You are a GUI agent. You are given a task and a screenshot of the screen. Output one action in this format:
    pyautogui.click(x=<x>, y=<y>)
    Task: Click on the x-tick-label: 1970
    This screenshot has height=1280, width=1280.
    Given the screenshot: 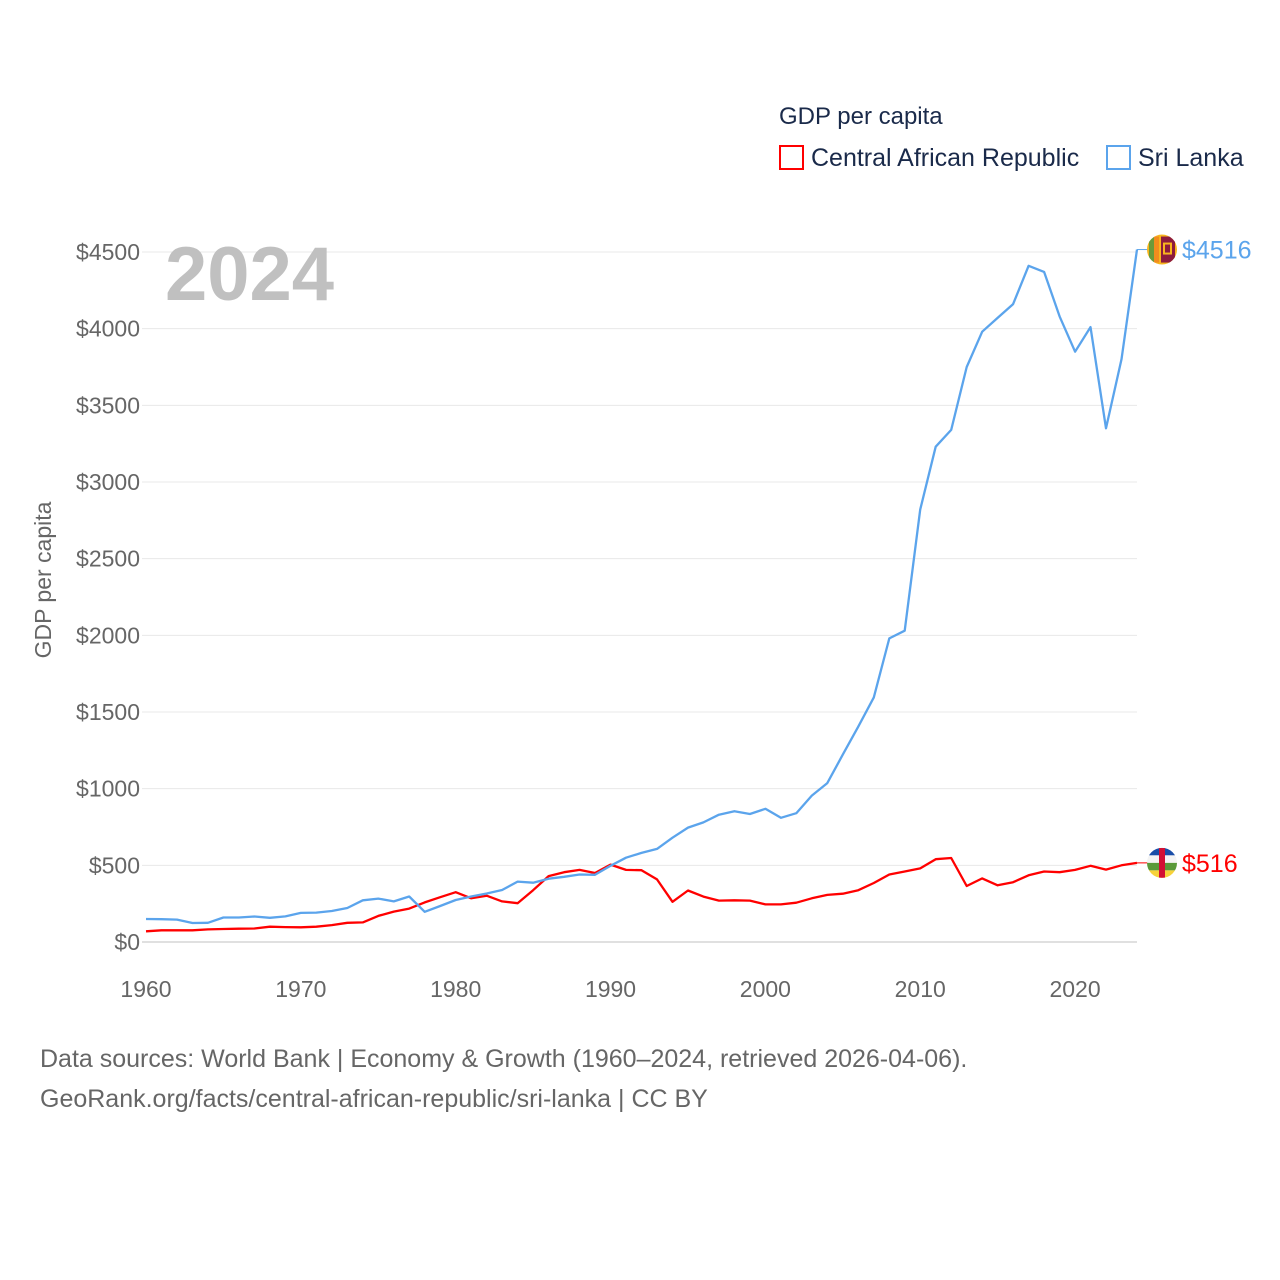 What is the action you would take?
    pyautogui.click(x=300, y=989)
    